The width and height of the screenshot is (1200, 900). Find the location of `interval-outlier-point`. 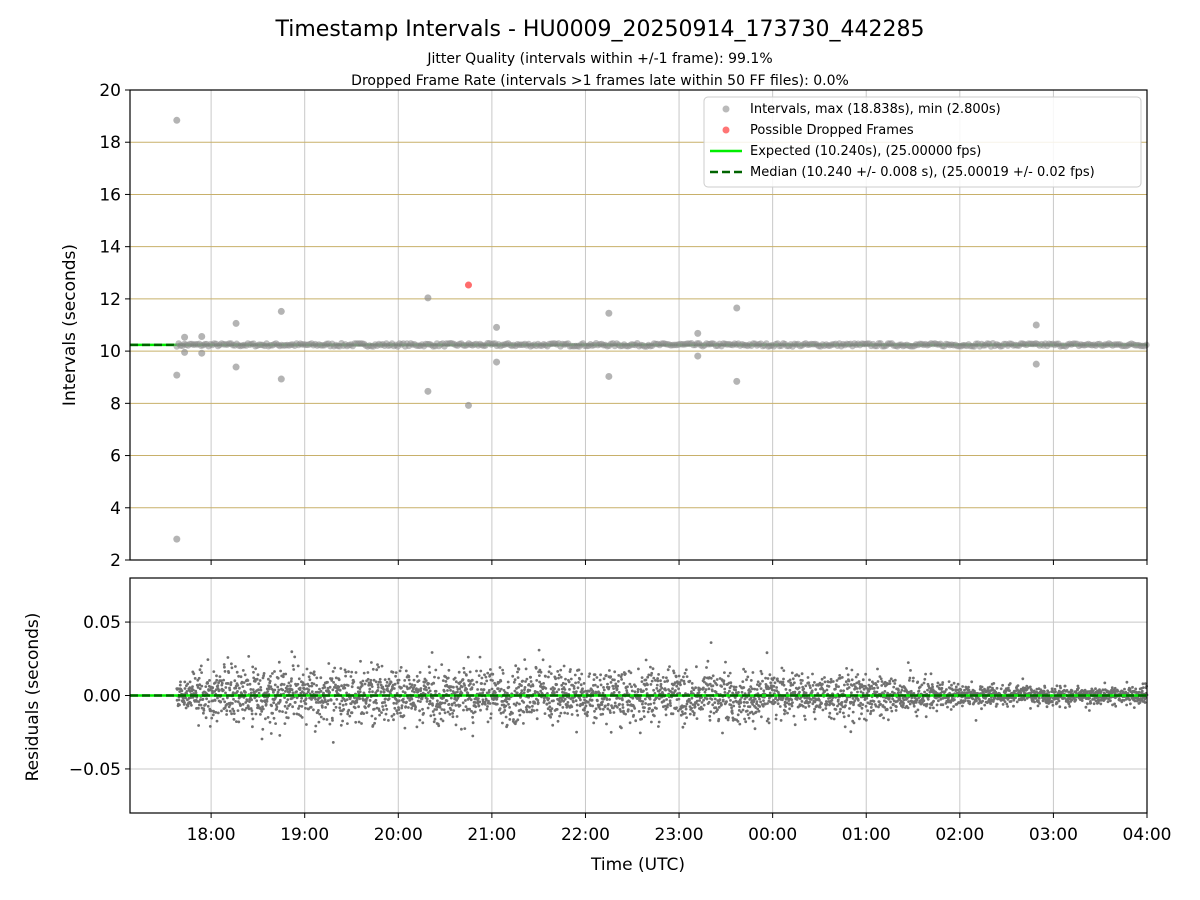

interval-outlier-point is located at coordinates (468, 405).